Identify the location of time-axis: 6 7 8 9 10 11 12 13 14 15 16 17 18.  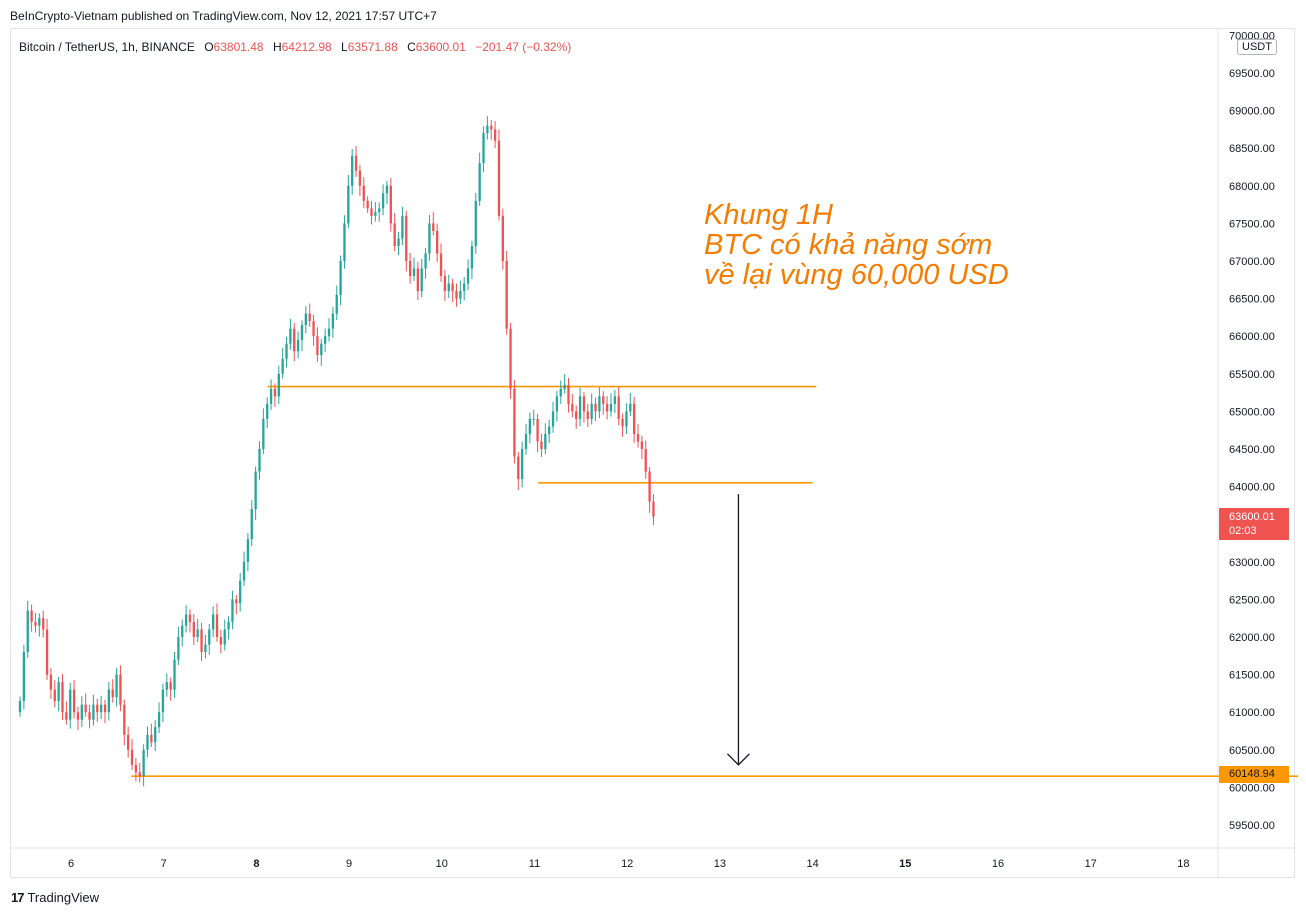
(629, 864).